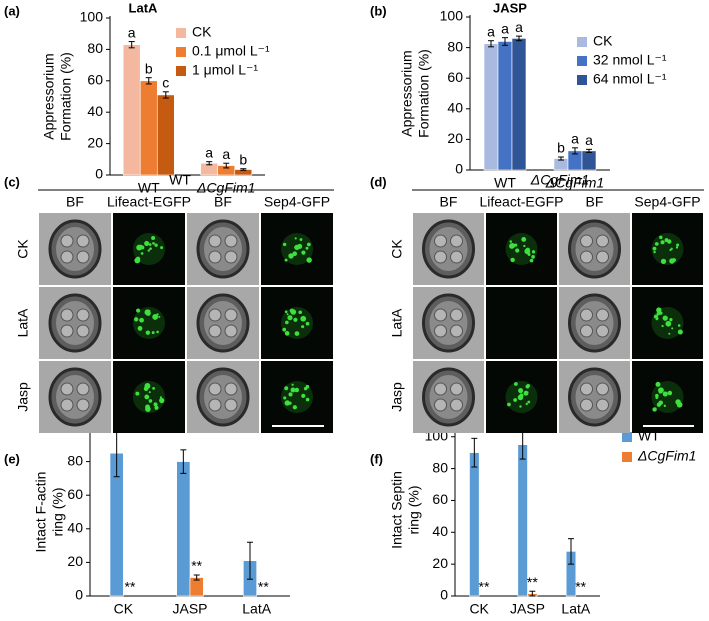  What do you see at coordinates (407, 93) in the screenshot?
I see `y-axis-label: Appressorium` at bounding box center [407, 93].